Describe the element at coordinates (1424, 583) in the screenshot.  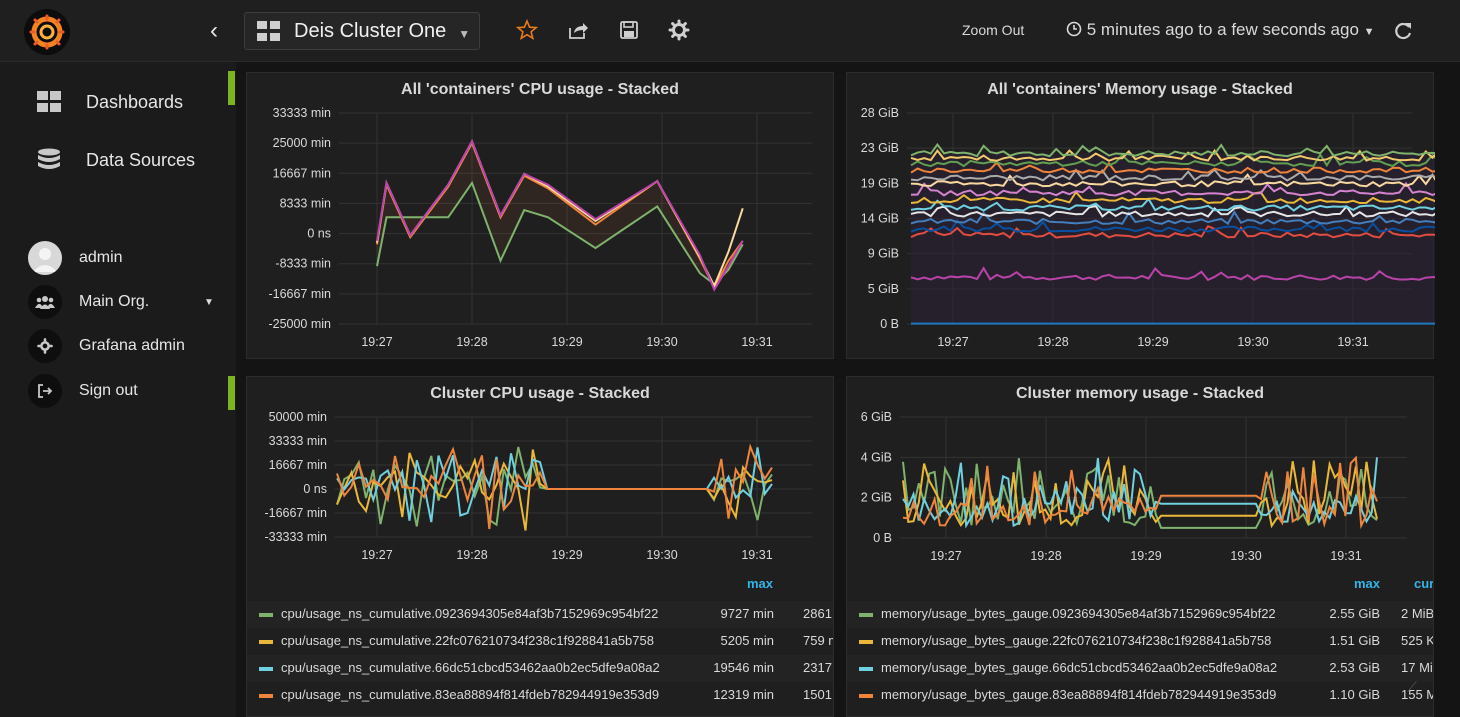
I see `legend-header-current: current` at that location.